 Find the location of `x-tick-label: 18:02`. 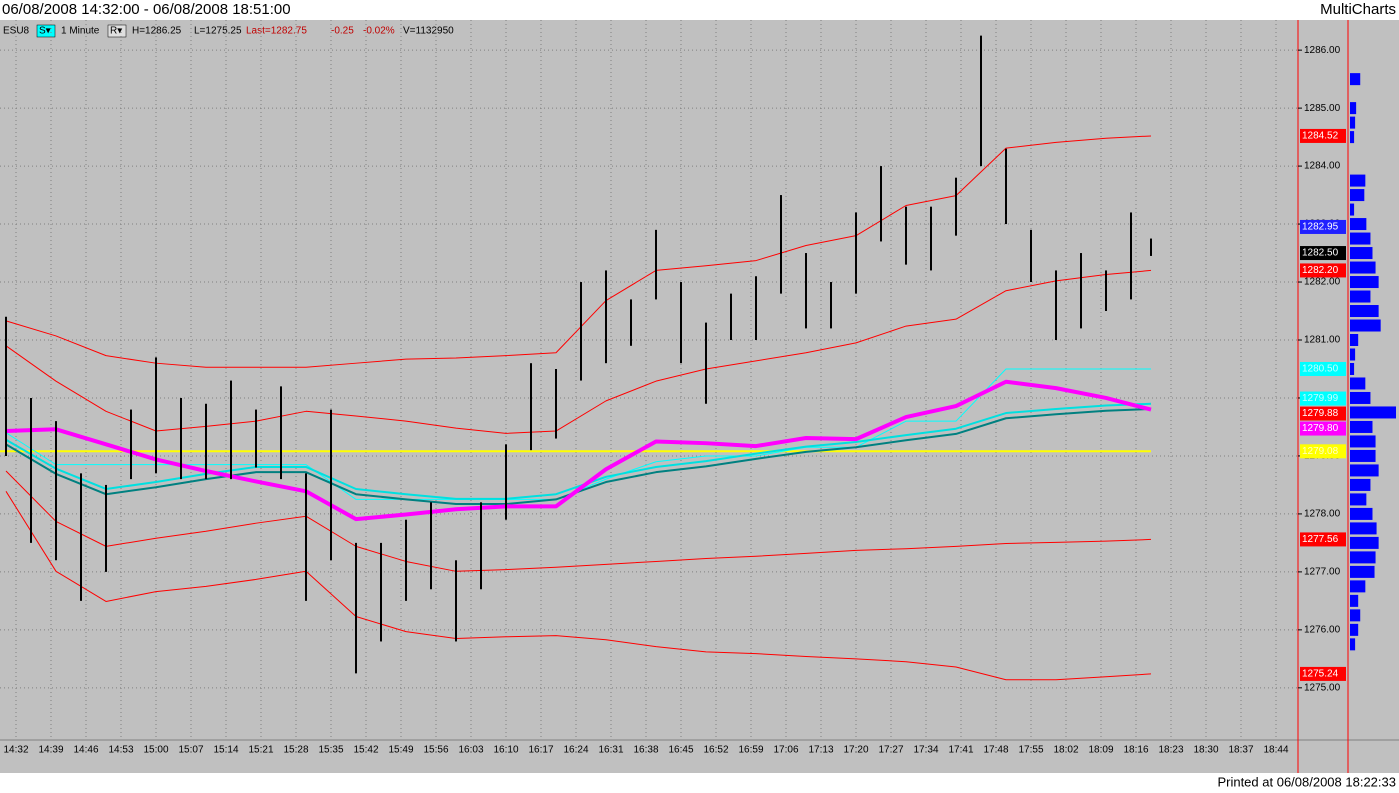

x-tick-label: 18:02 is located at coordinates (1065, 750).